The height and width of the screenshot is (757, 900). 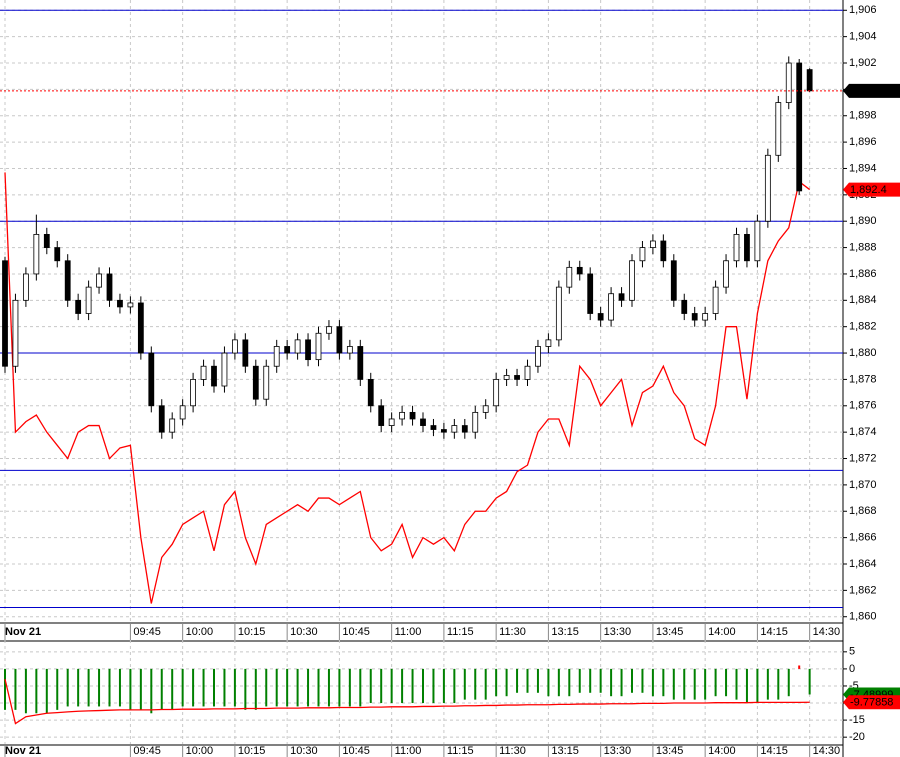 What do you see at coordinates (863, 327) in the screenshot?
I see `y-tick-label: 1,882` at bounding box center [863, 327].